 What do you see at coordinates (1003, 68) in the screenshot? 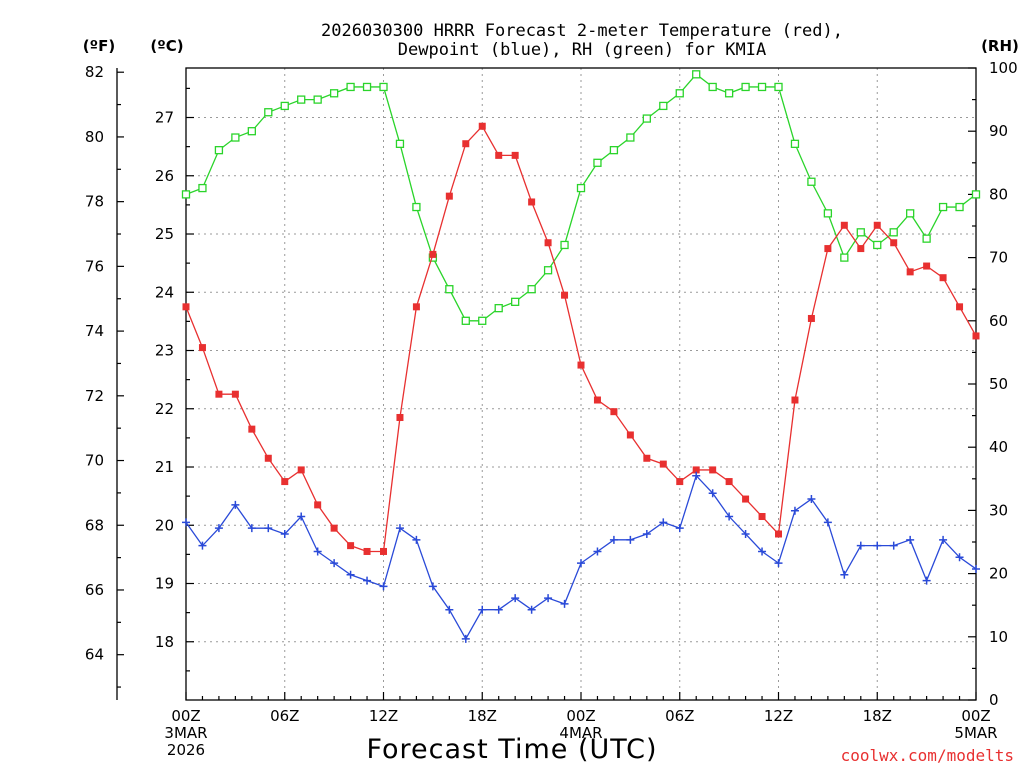
I see `rh-tick-label: 100` at bounding box center [1003, 68].